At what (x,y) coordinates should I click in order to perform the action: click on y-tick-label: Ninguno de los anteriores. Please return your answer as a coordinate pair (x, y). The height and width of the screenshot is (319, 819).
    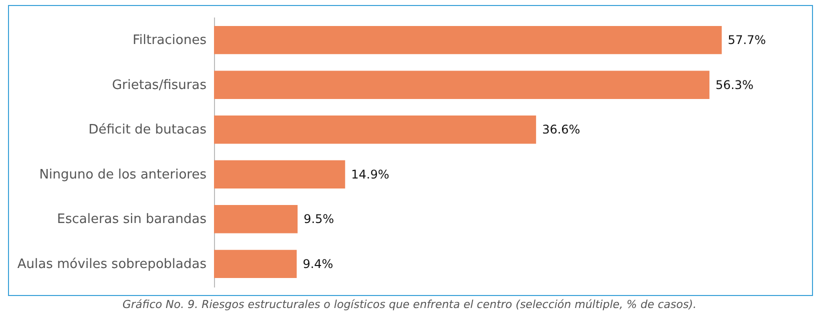
    Looking at the image, I should click on (123, 174).